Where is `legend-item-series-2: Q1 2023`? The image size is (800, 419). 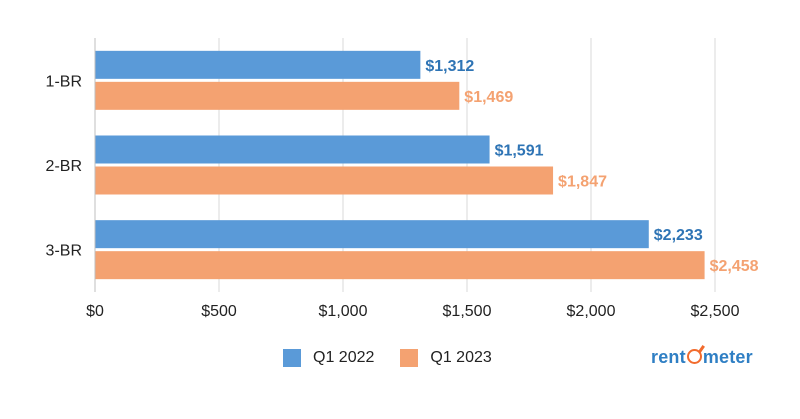
legend-item-series-2: Q1 2023 is located at coordinates (446, 358).